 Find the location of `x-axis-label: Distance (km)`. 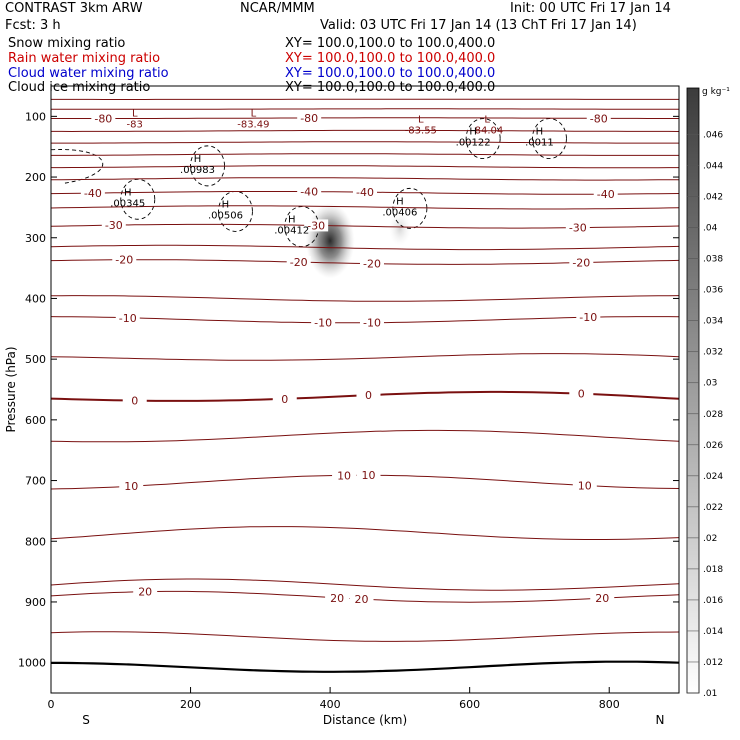

x-axis-label: Distance (km) is located at coordinates (365, 720).